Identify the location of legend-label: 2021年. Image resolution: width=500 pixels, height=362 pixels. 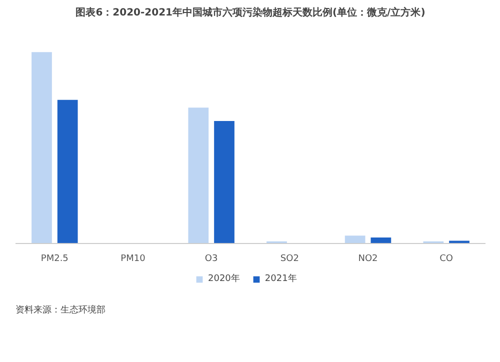
(280, 278).